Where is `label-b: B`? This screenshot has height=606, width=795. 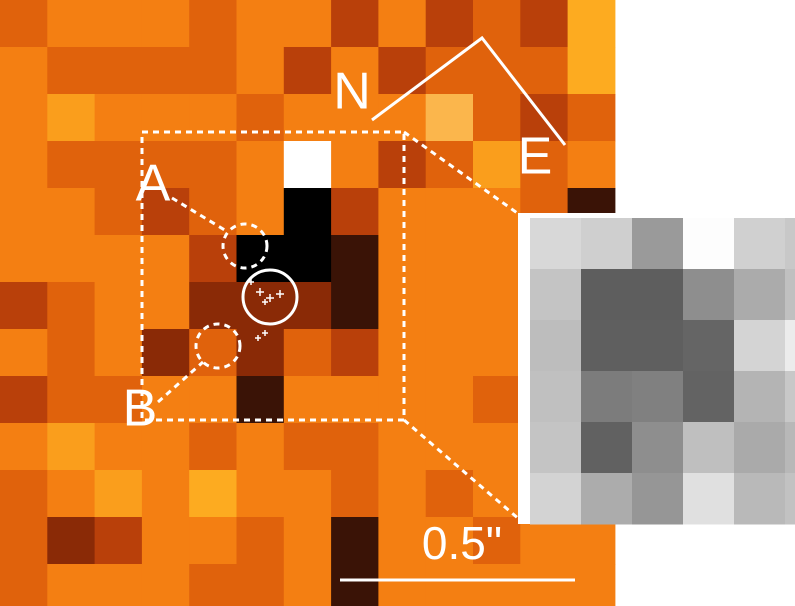 label-b: B is located at coordinates (140, 409).